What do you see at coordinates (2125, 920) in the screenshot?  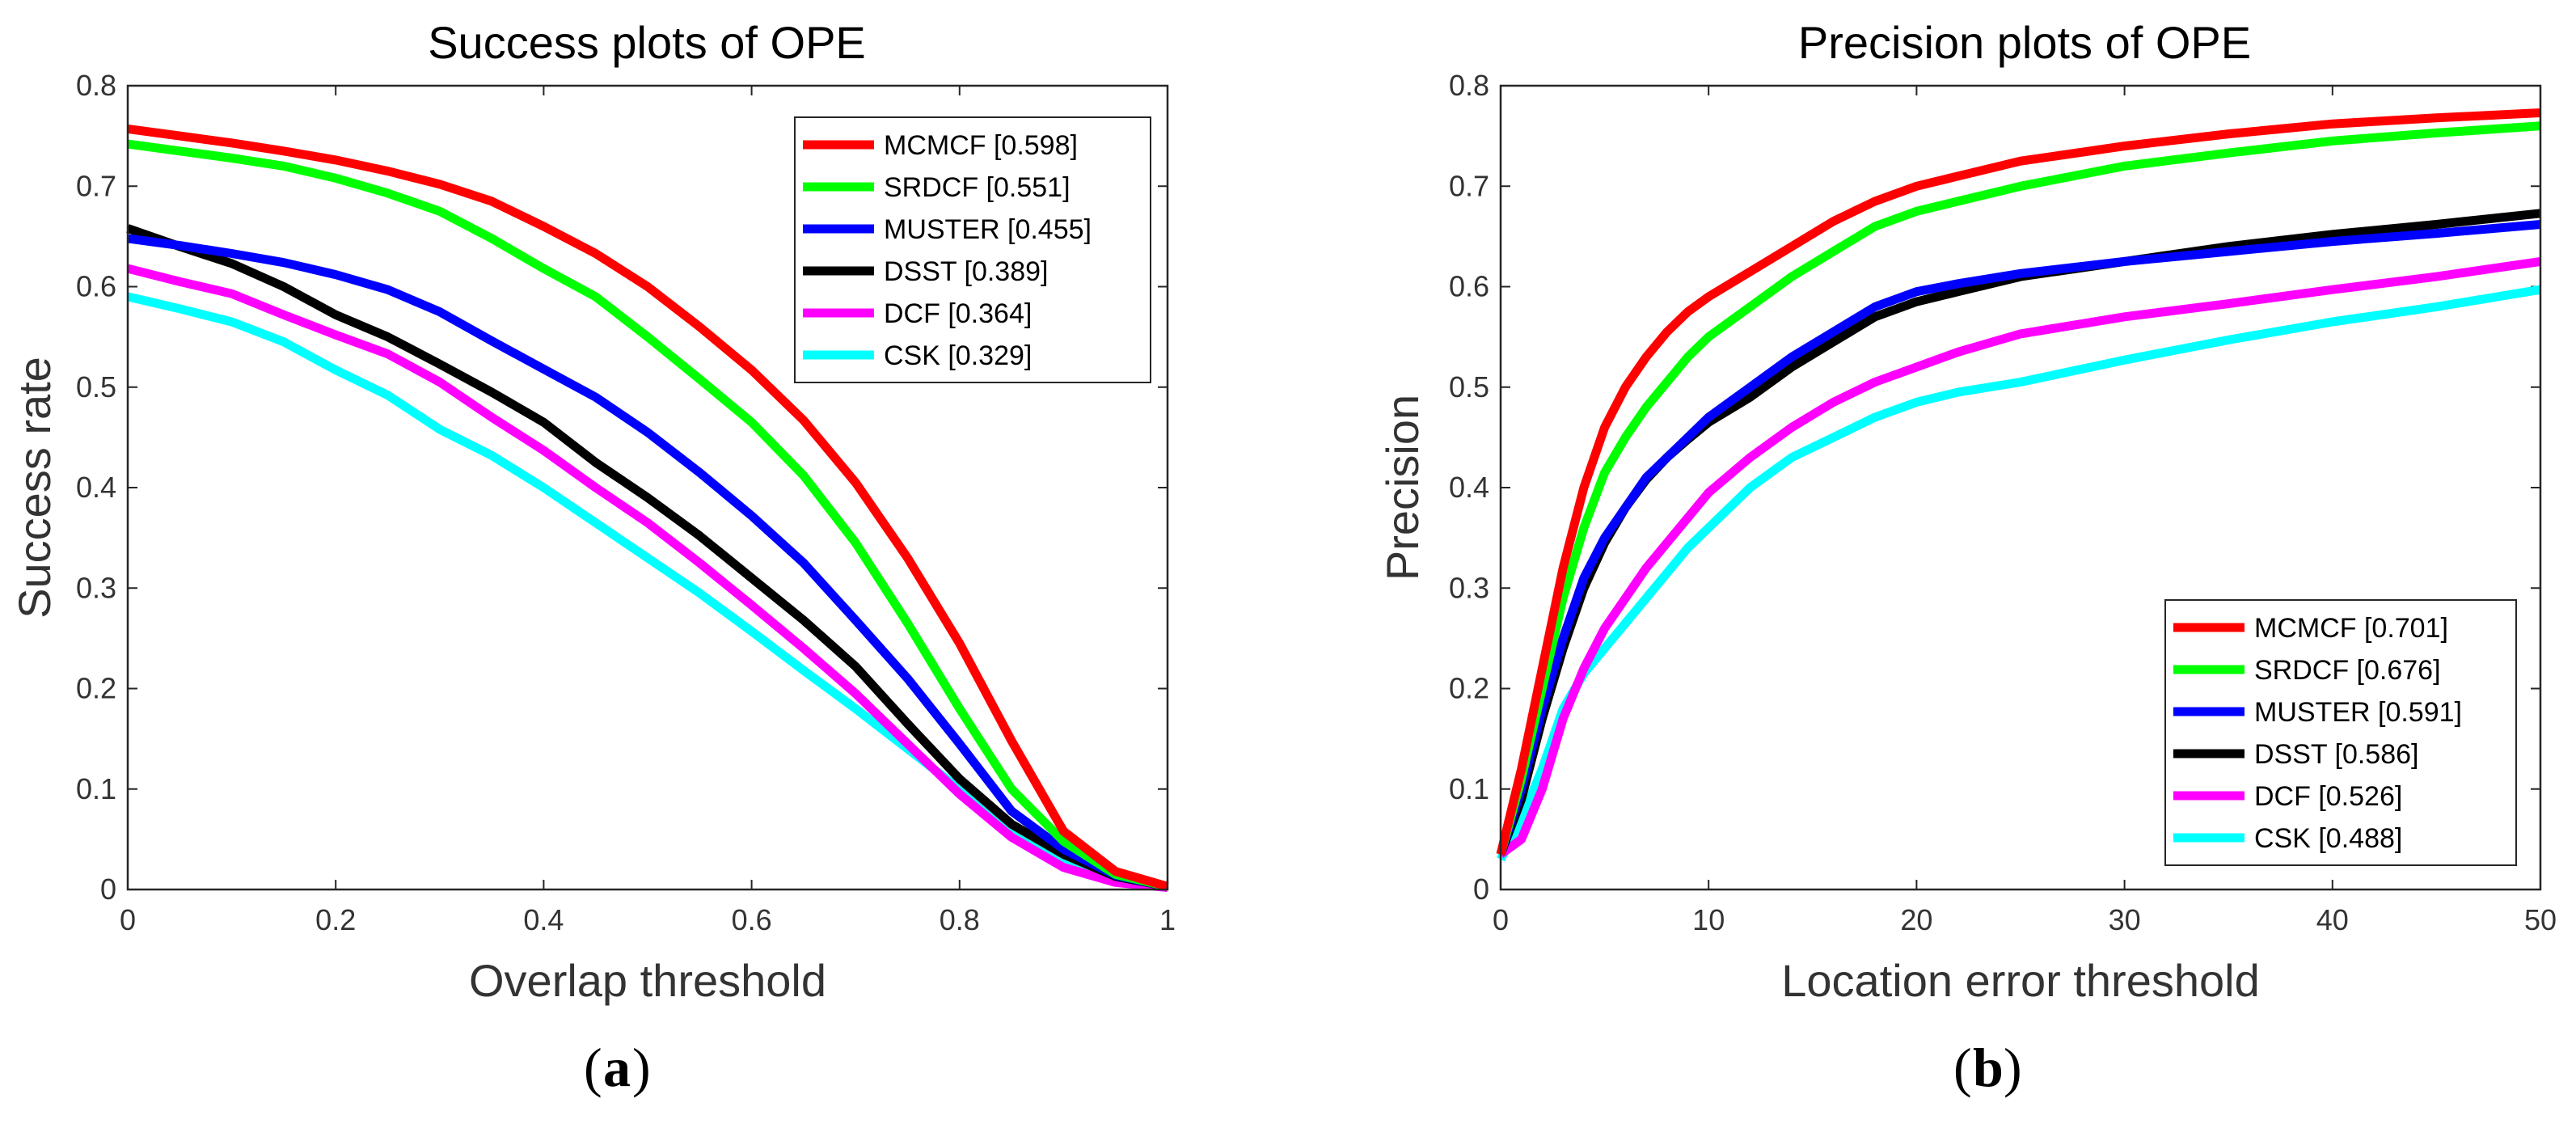 I see `precision-x-tick-label: 30` at bounding box center [2125, 920].